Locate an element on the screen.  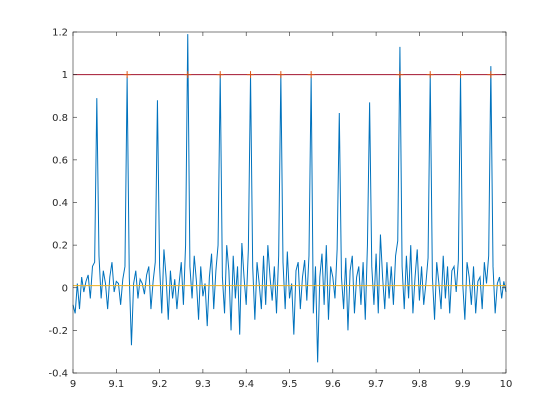
x-tick-label: 9.1 is located at coordinates (116, 384).